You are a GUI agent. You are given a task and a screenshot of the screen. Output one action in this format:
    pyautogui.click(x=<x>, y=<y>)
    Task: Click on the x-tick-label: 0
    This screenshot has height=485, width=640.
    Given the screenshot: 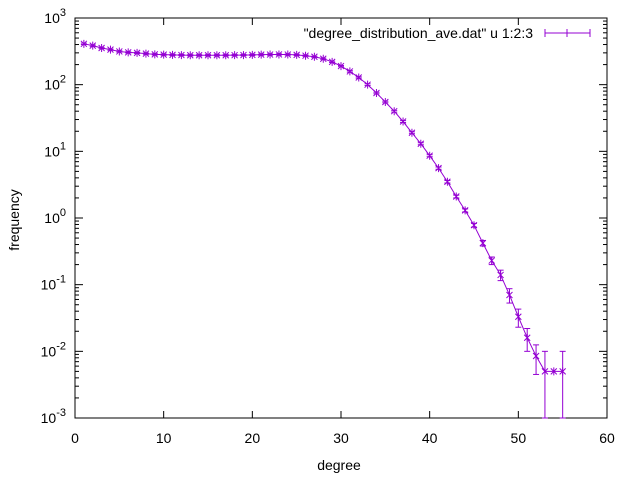 What is the action you would take?
    pyautogui.click(x=75, y=438)
    